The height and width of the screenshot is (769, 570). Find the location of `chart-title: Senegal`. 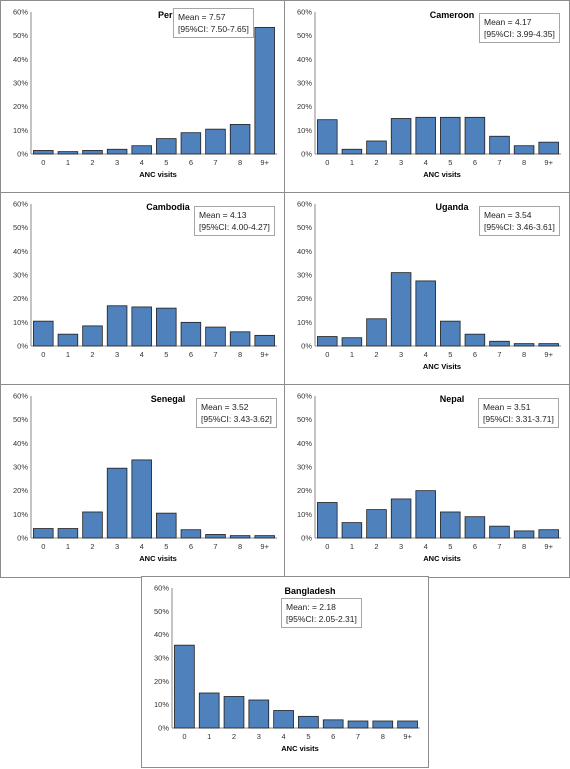

chart-title: Senegal is located at coordinates (168, 399).